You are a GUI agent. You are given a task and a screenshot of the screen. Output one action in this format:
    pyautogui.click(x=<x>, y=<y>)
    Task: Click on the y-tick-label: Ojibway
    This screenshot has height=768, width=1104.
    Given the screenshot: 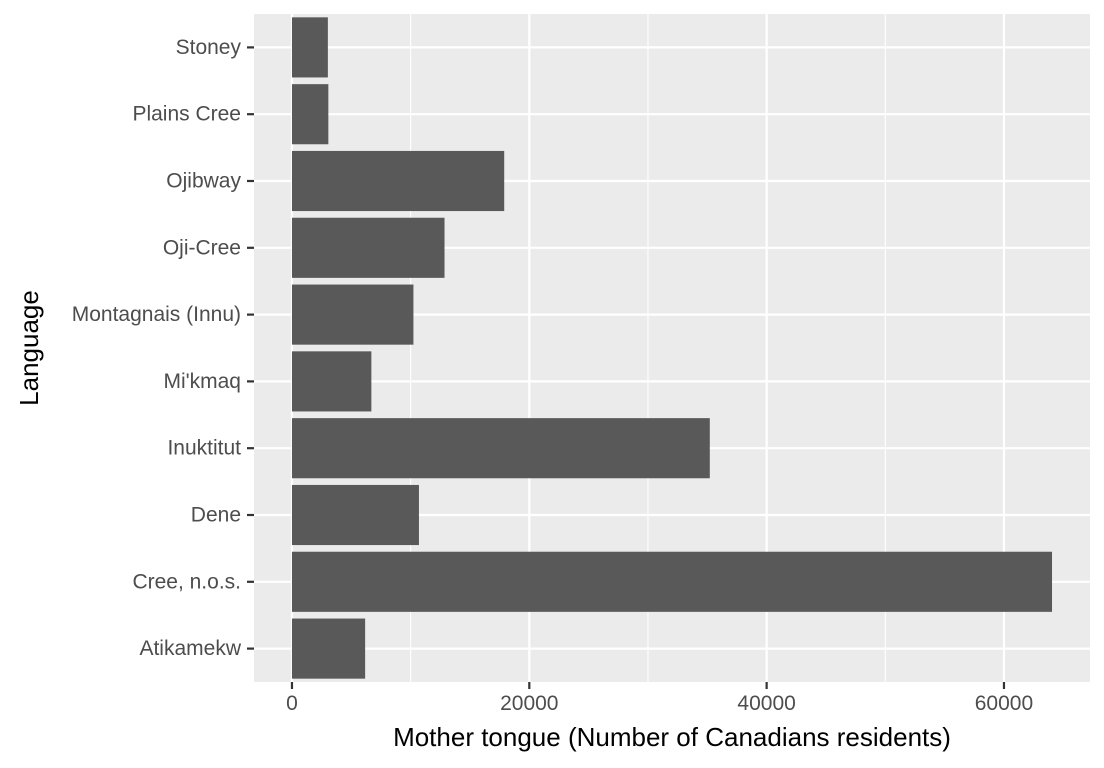 What is the action you would take?
    pyautogui.click(x=203, y=181)
    